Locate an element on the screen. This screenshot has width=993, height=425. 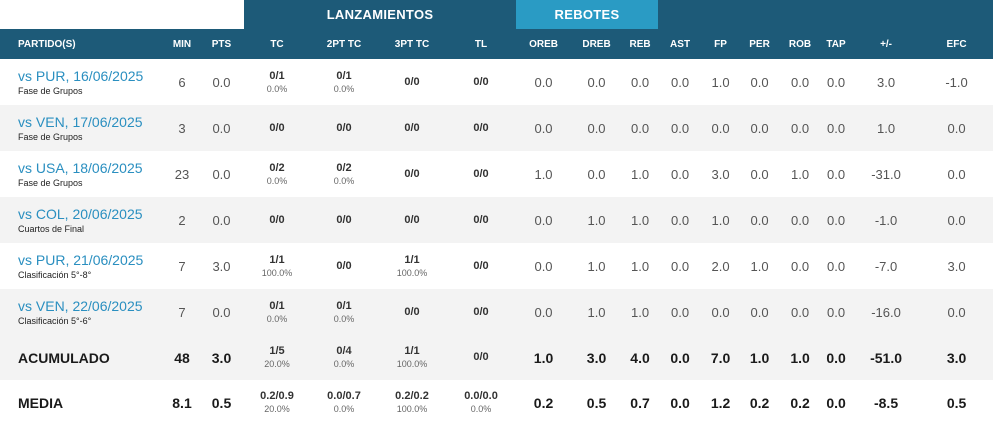
col-header-efc: EFC is located at coordinates (956, 44).